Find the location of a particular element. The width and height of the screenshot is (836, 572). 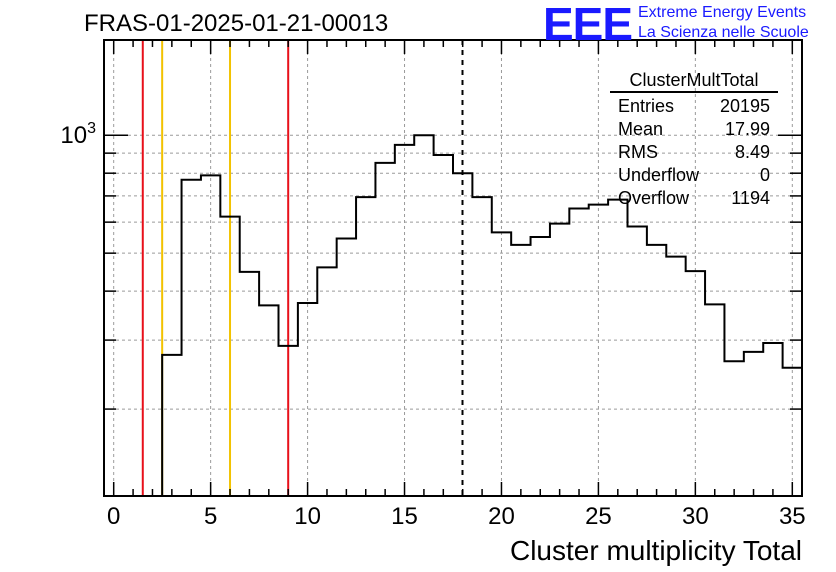

x-tick-label: 0 is located at coordinates (113, 516).